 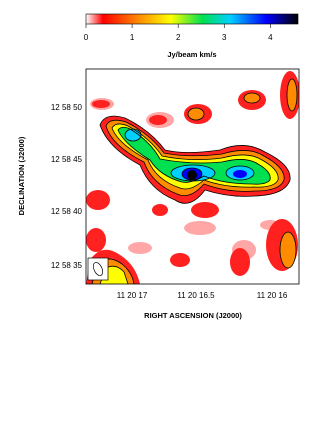 What do you see at coordinates (224, 37) in the screenshot?
I see `colorbar-tick-label: 3` at bounding box center [224, 37].